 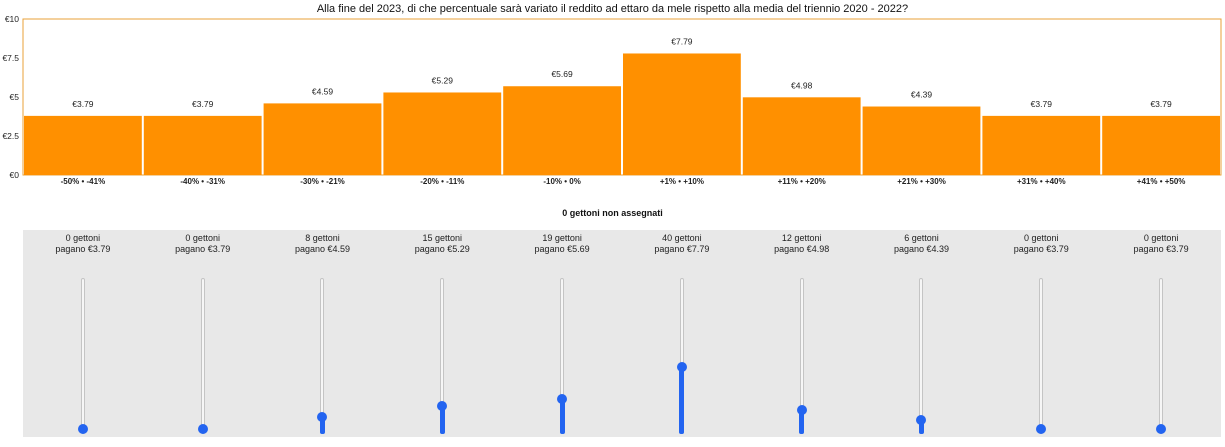 What do you see at coordinates (10, 58) in the screenshot?
I see `y-tick-label: €7.5` at bounding box center [10, 58].